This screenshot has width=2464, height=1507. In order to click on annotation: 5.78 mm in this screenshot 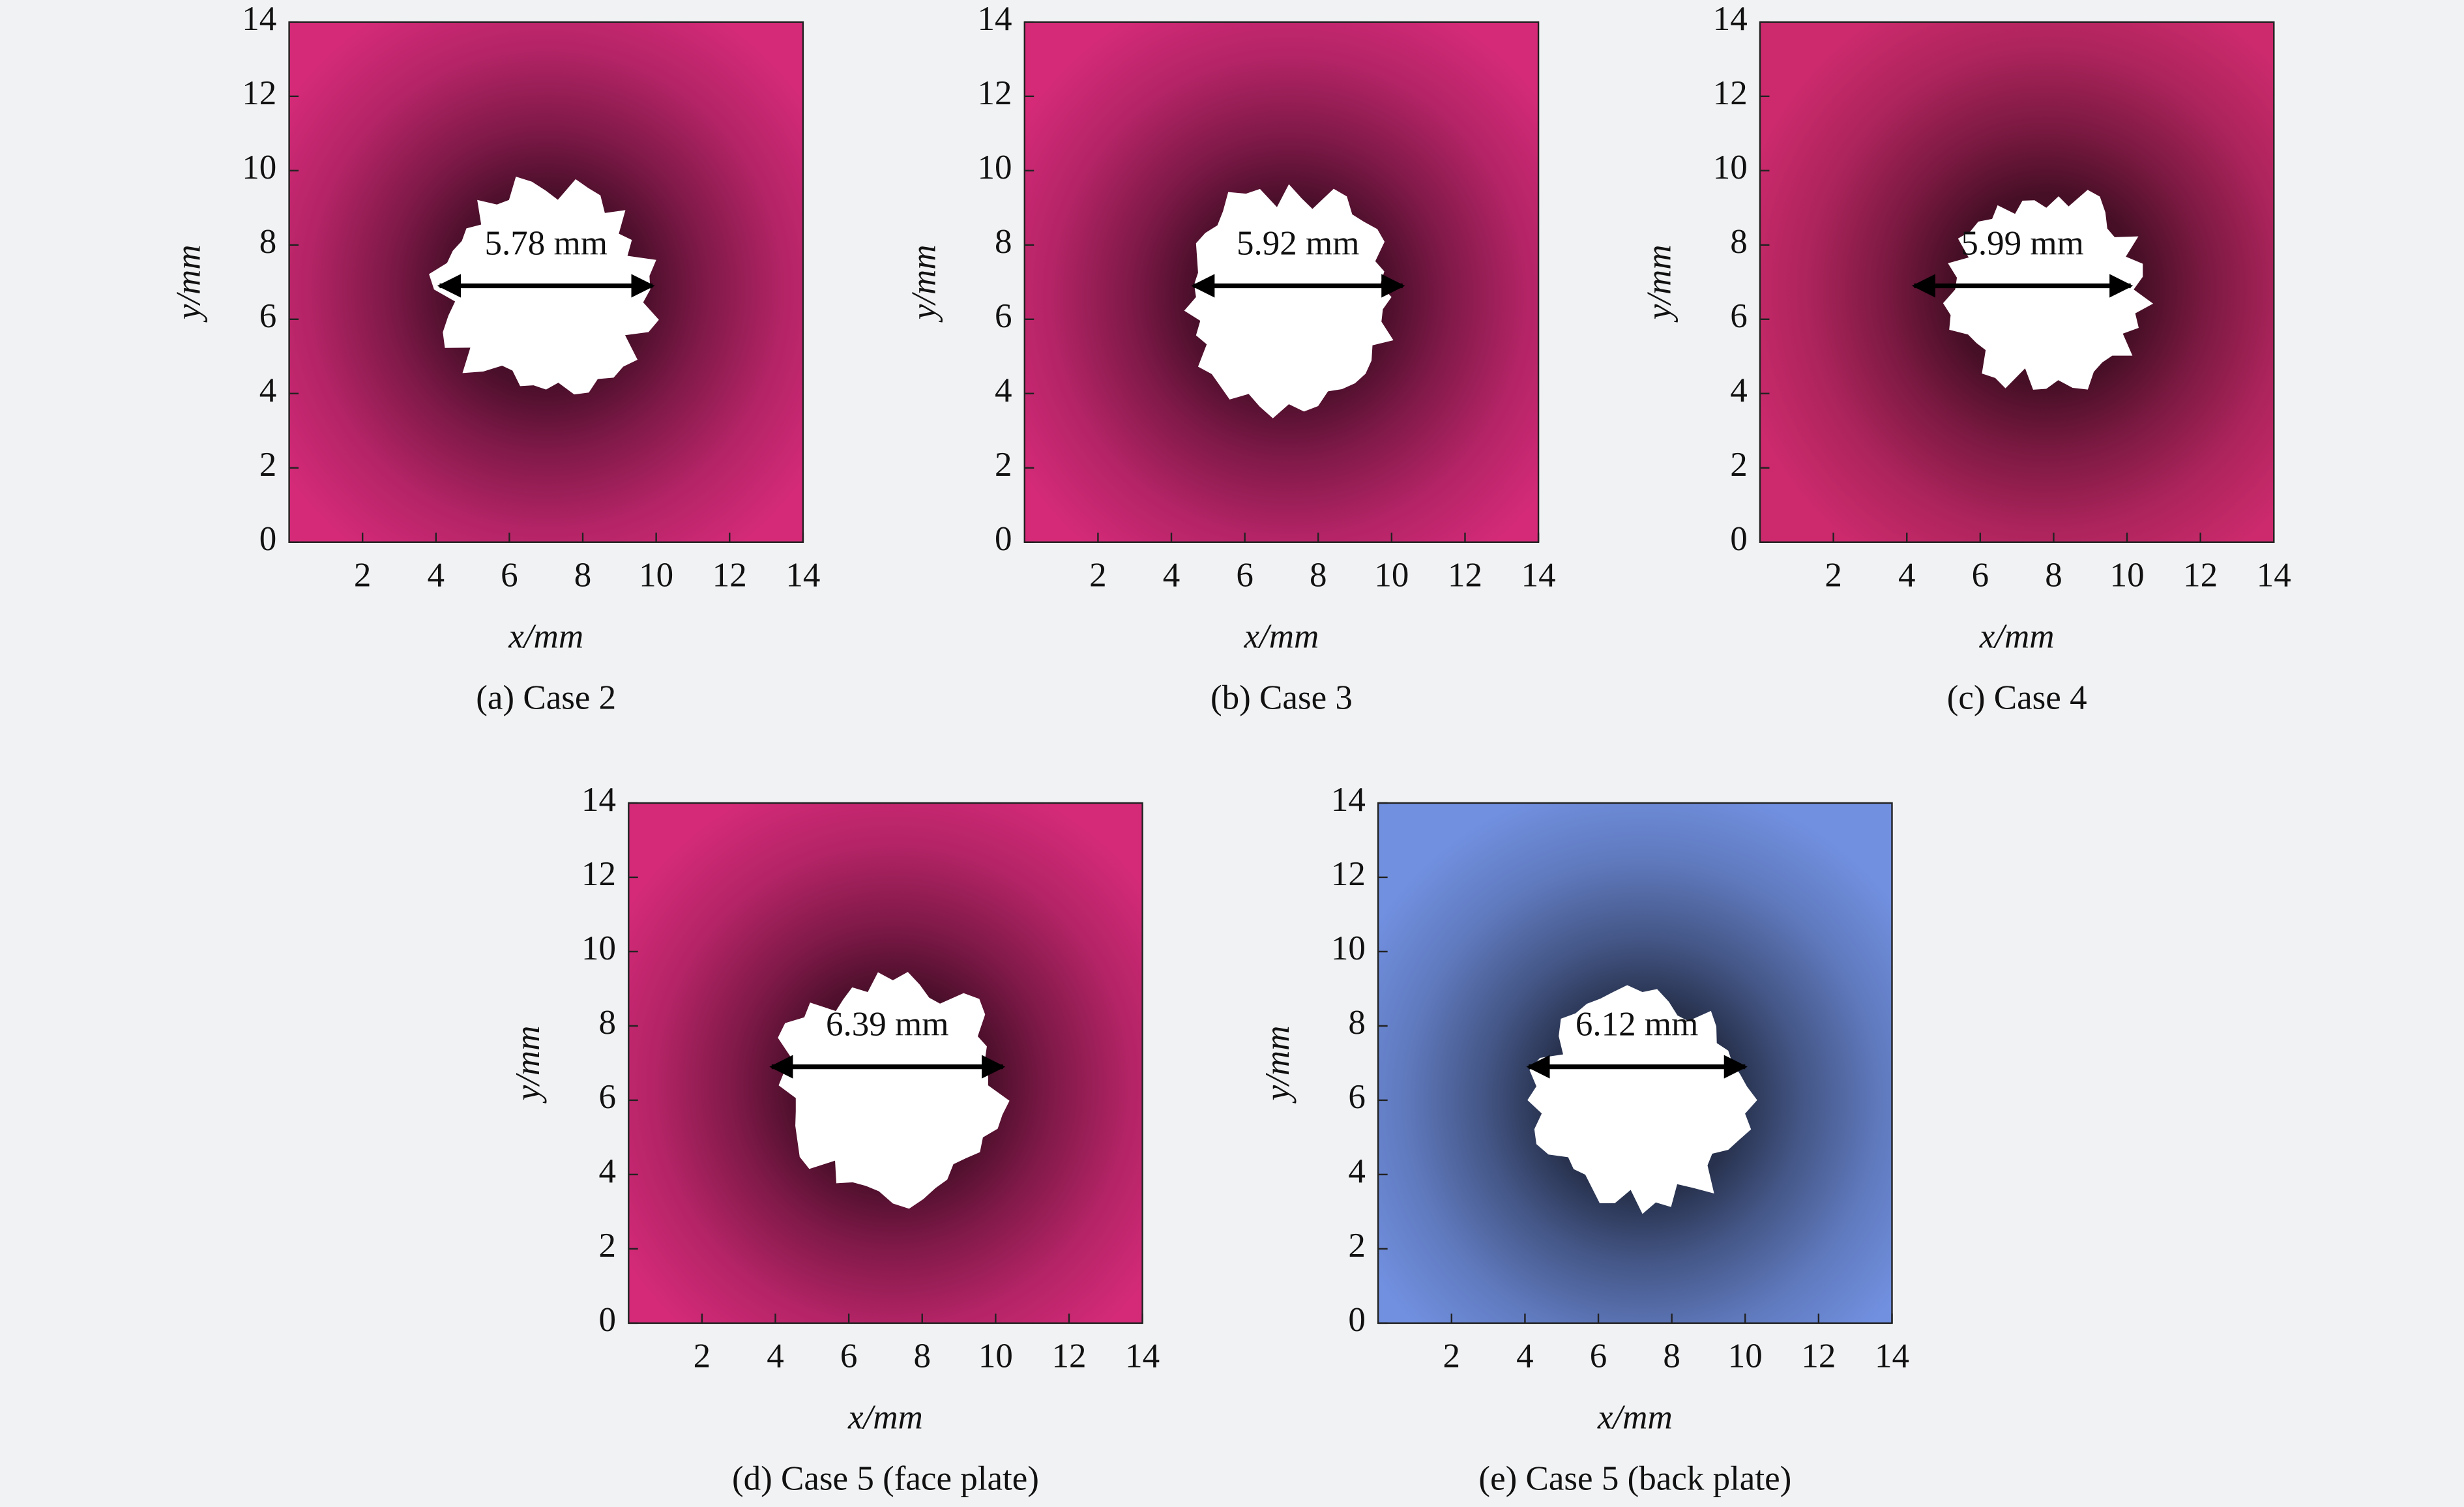, I will do `click(546, 243)`.